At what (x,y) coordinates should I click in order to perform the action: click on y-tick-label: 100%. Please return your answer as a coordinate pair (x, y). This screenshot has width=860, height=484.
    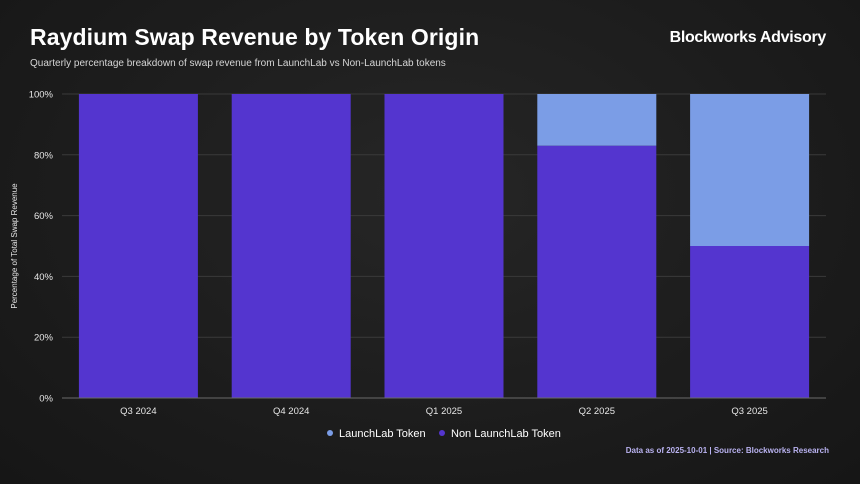
    Looking at the image, I should click on (41, 95).